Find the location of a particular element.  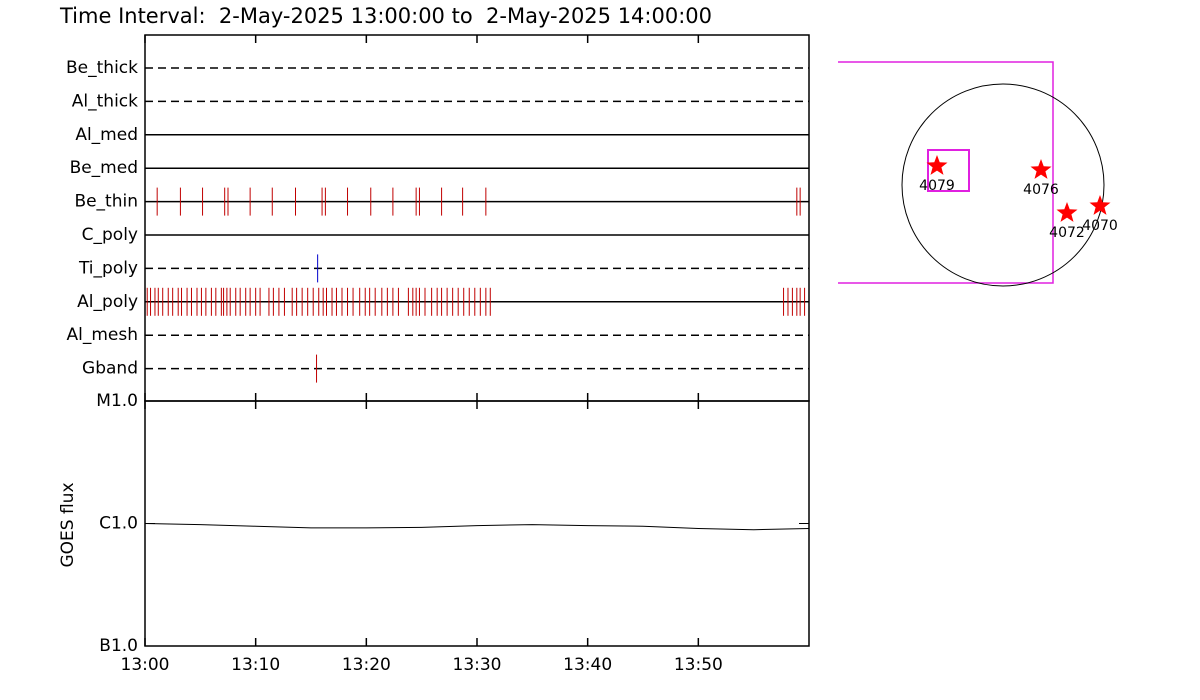

row-label: Gband is located at coordinates (110, 369).